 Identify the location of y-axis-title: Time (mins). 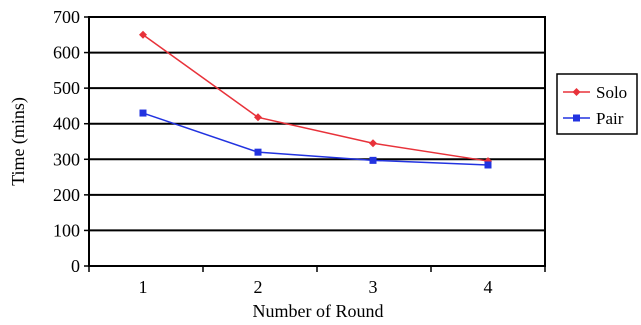
(18, 141).